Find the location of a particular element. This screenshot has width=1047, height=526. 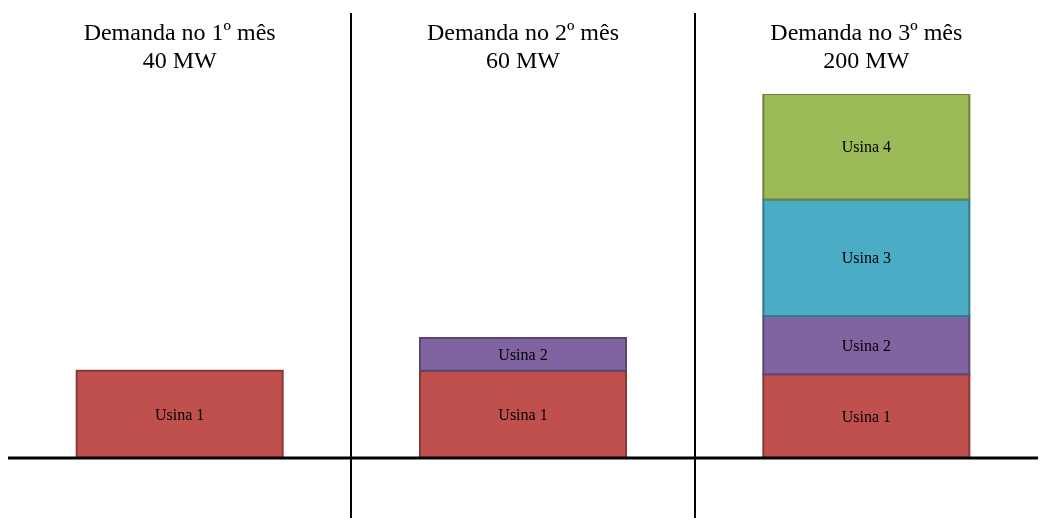

series-label: Usina 1 is located at coordinates (866, 416).